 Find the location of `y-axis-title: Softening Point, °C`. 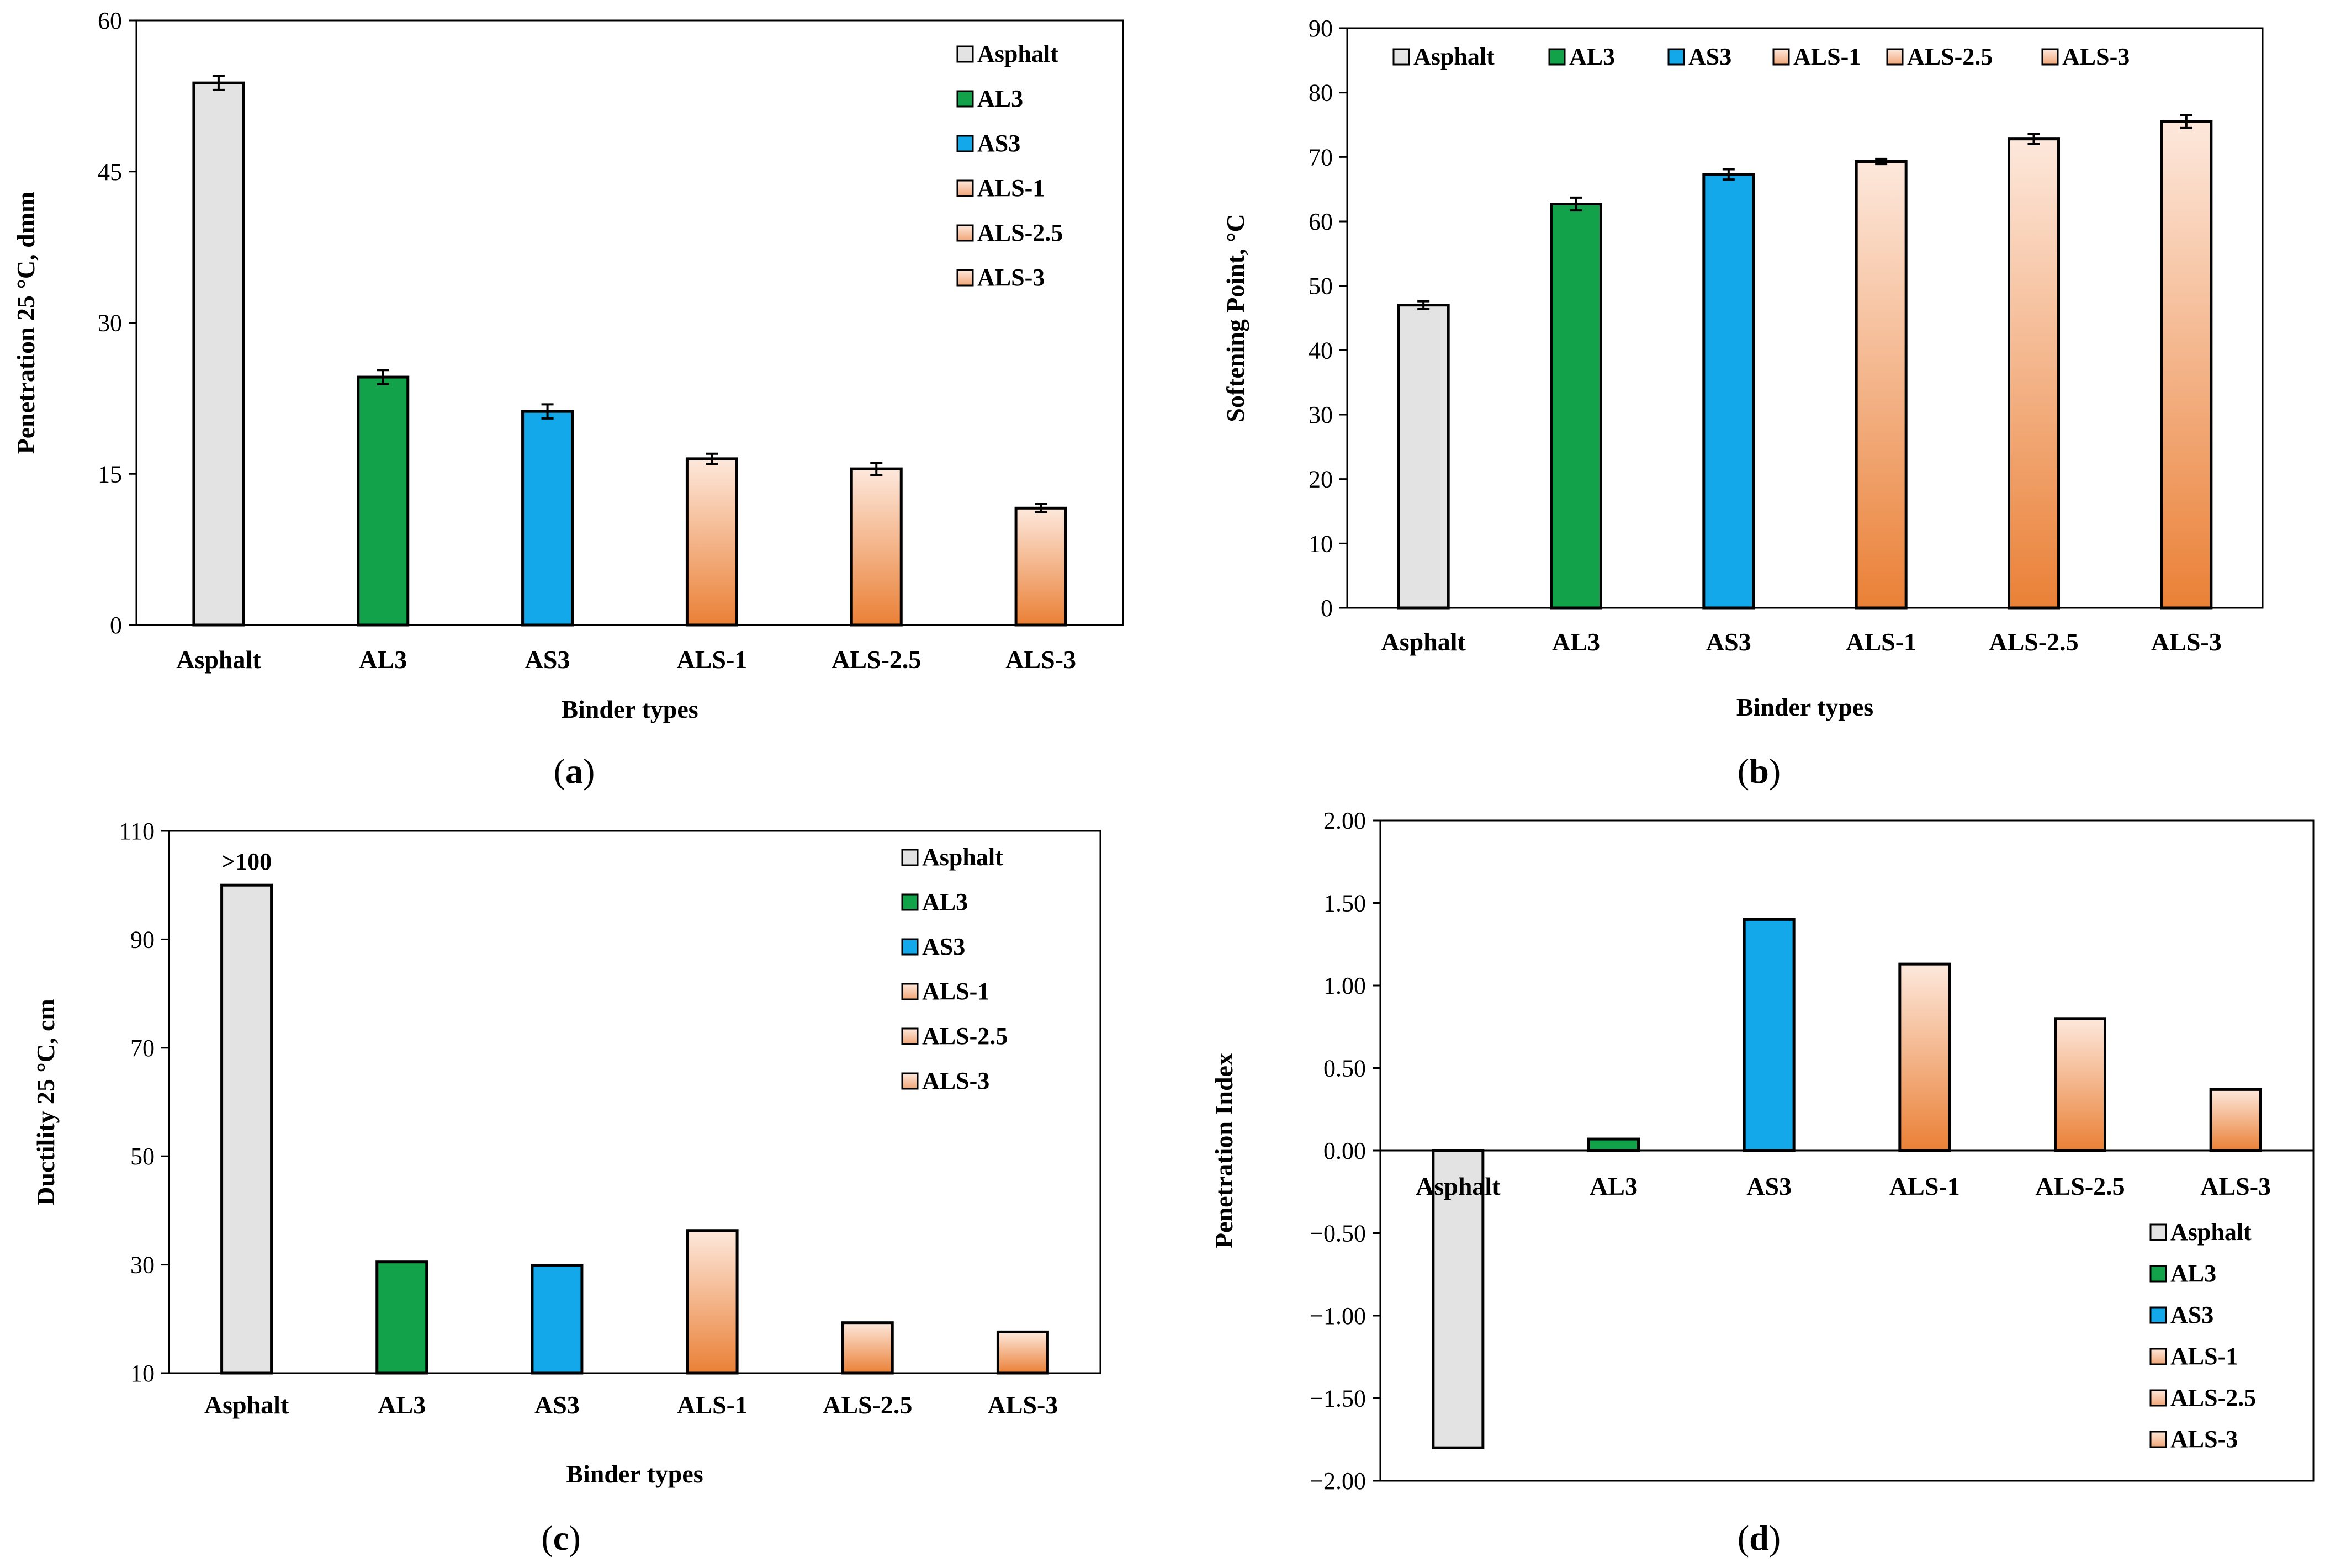

y-axis-title: Softening Point, °C is located at coordinates (1235, 318).